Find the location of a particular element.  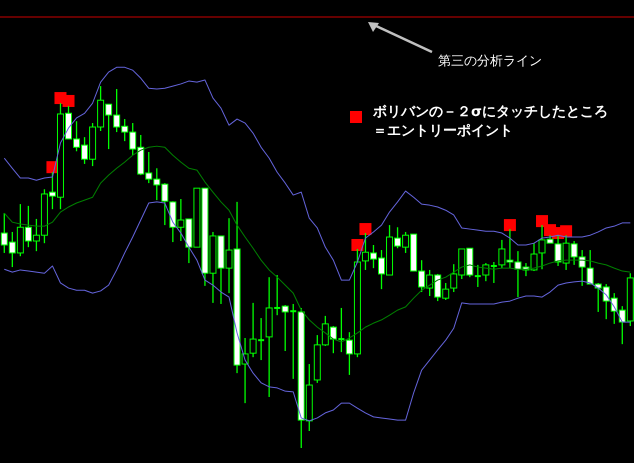

legend-label: ボリバンの－２σにタッチしたところ＝エントリーポイント is located at coordinates (490, 121).